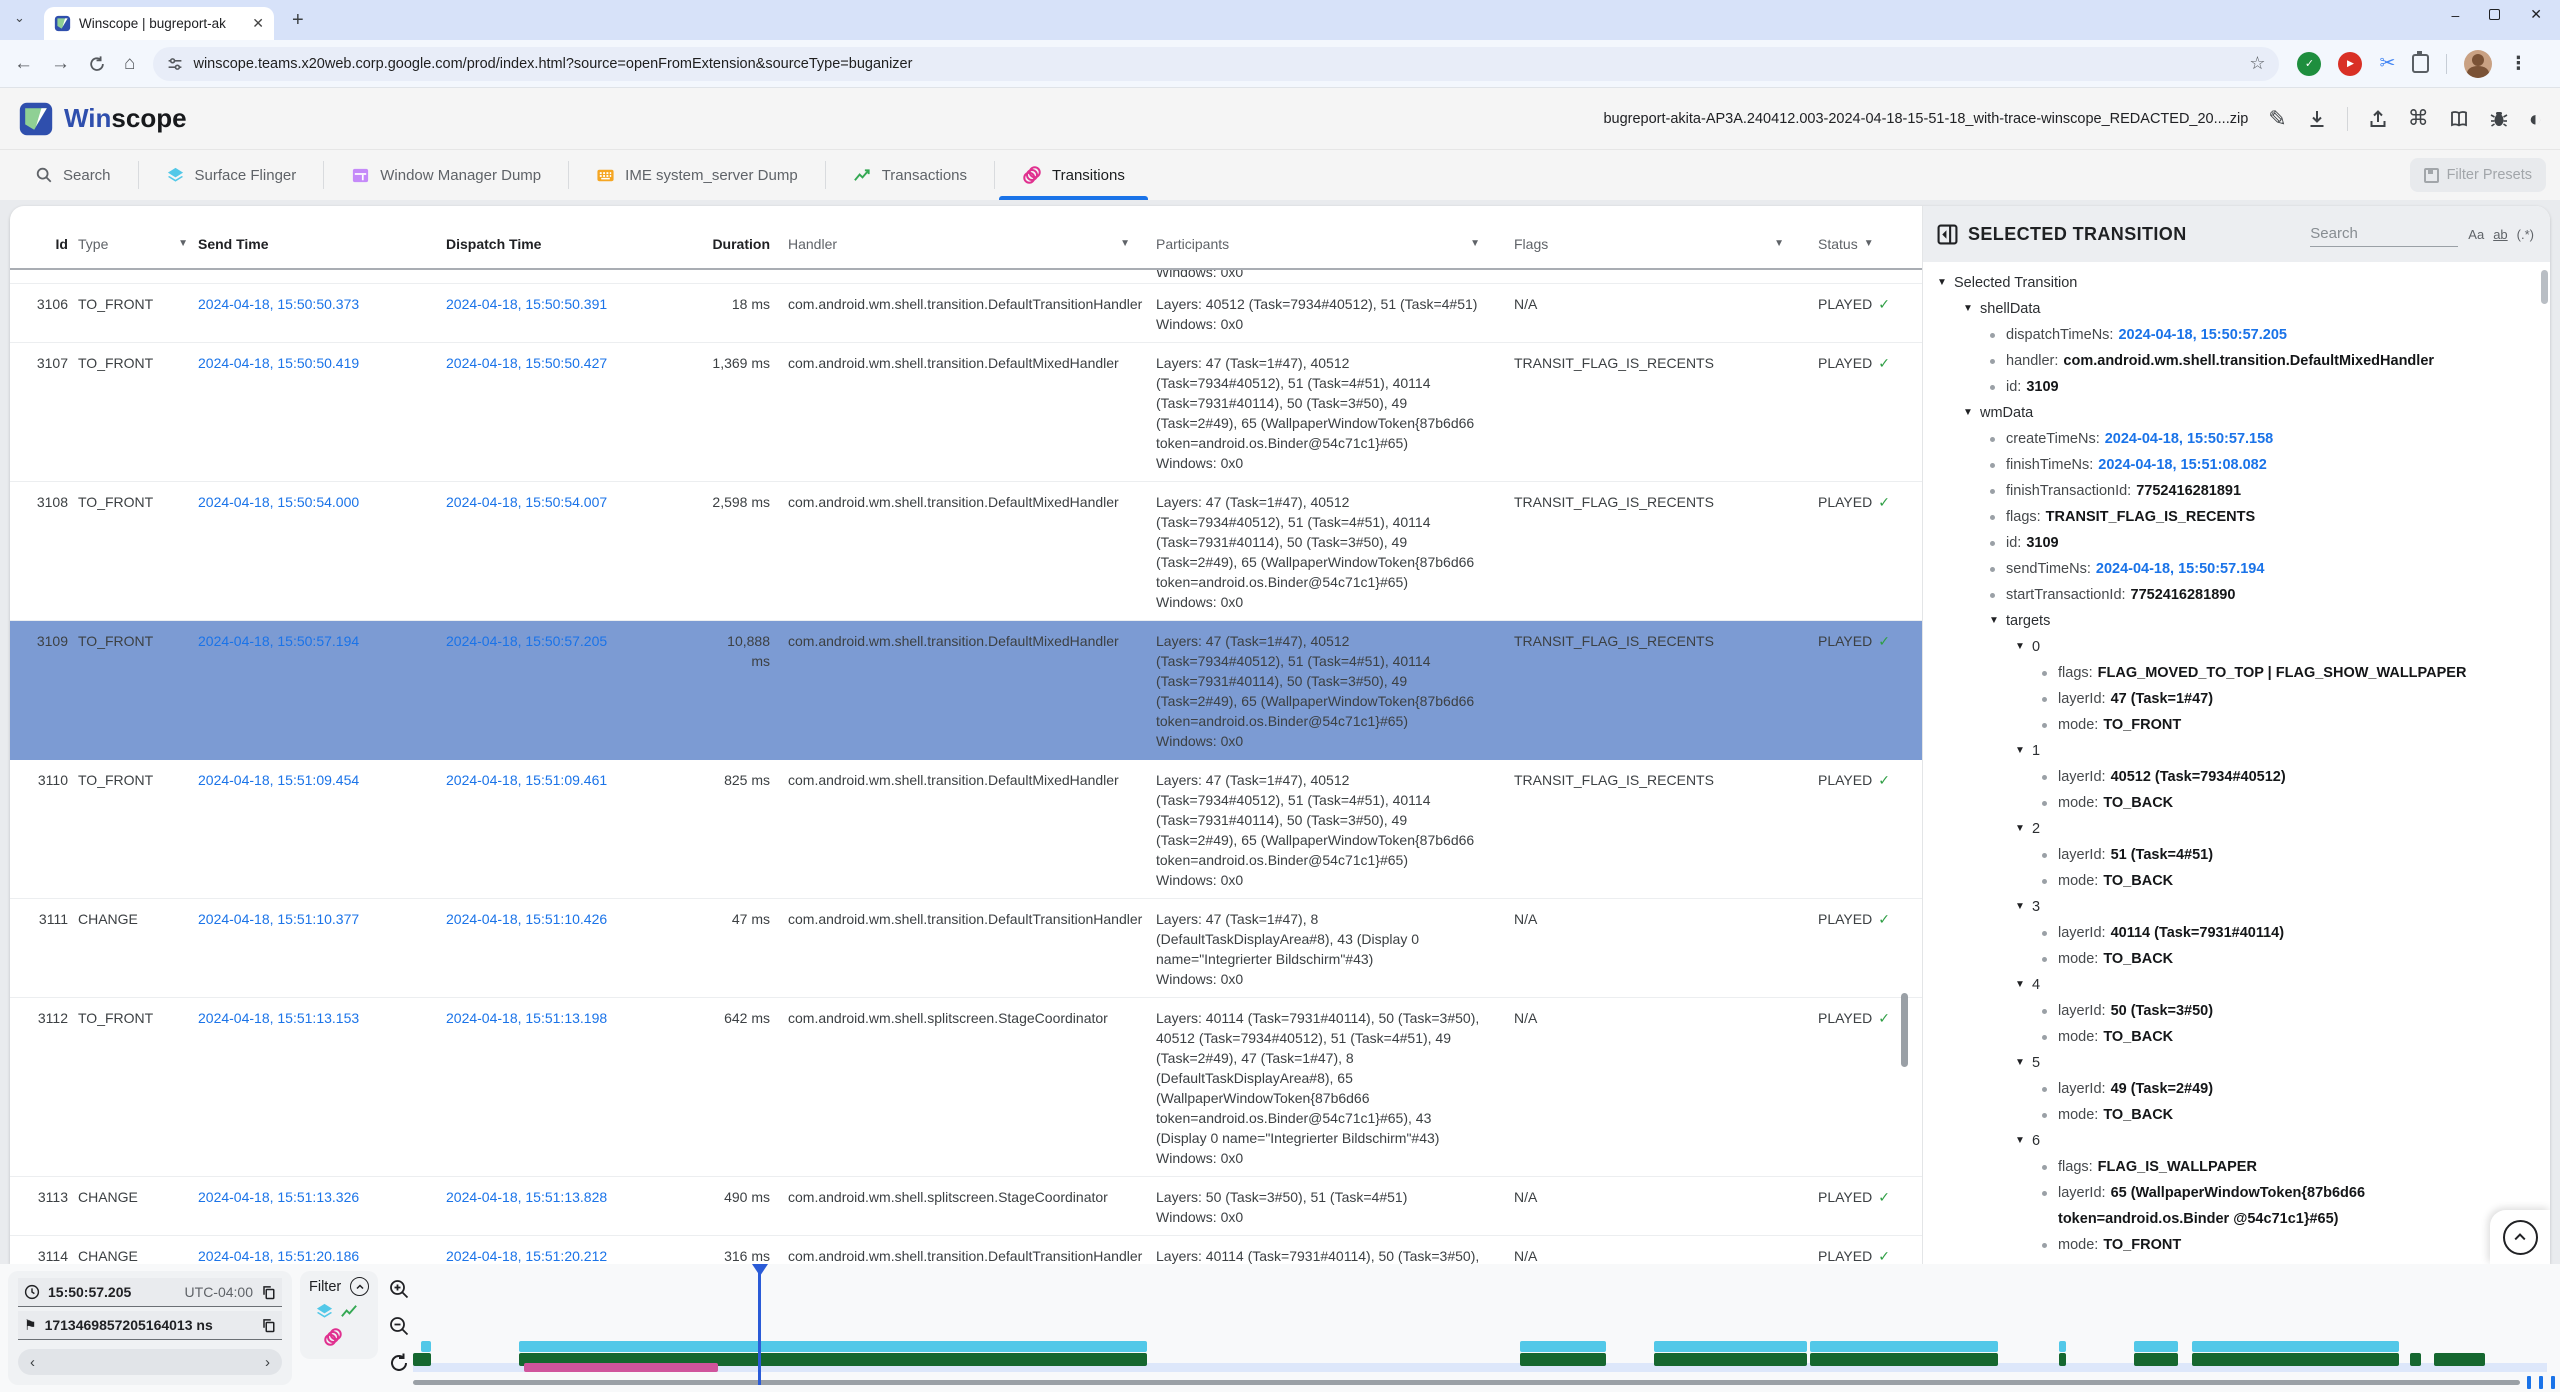 Image resolution: width=2560 pixels, height=1392 pixels. Describe the element at coordinates (959, 244) in the screenshot. I see `column-header-handler: Handler ▼` at that location.